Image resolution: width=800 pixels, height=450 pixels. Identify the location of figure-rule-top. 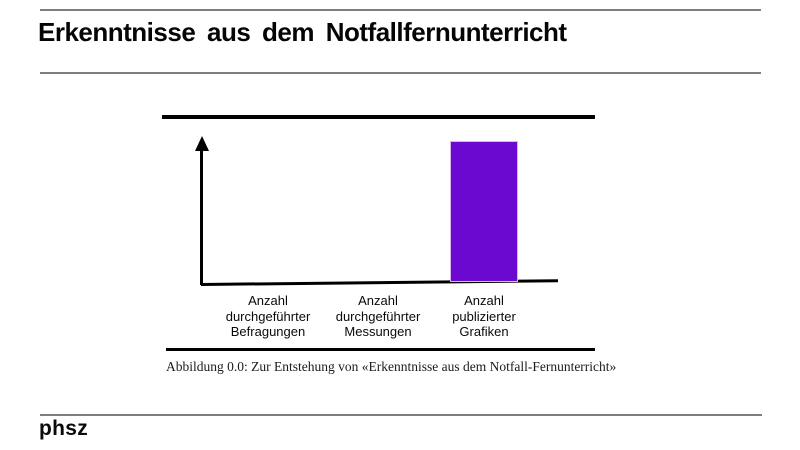
(378, 117).